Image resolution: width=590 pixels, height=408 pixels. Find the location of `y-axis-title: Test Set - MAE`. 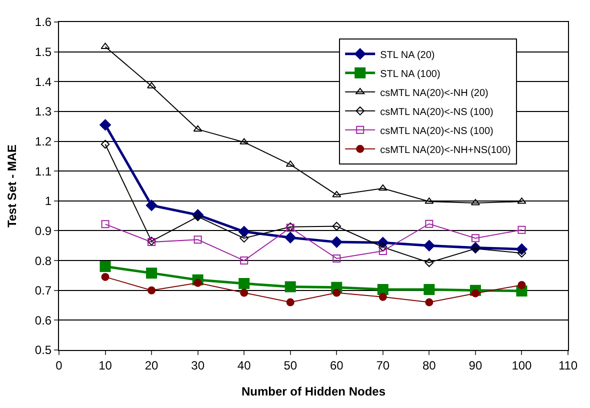

y-axis-title: Test Set - MAE is located at coordinates (12, 186).